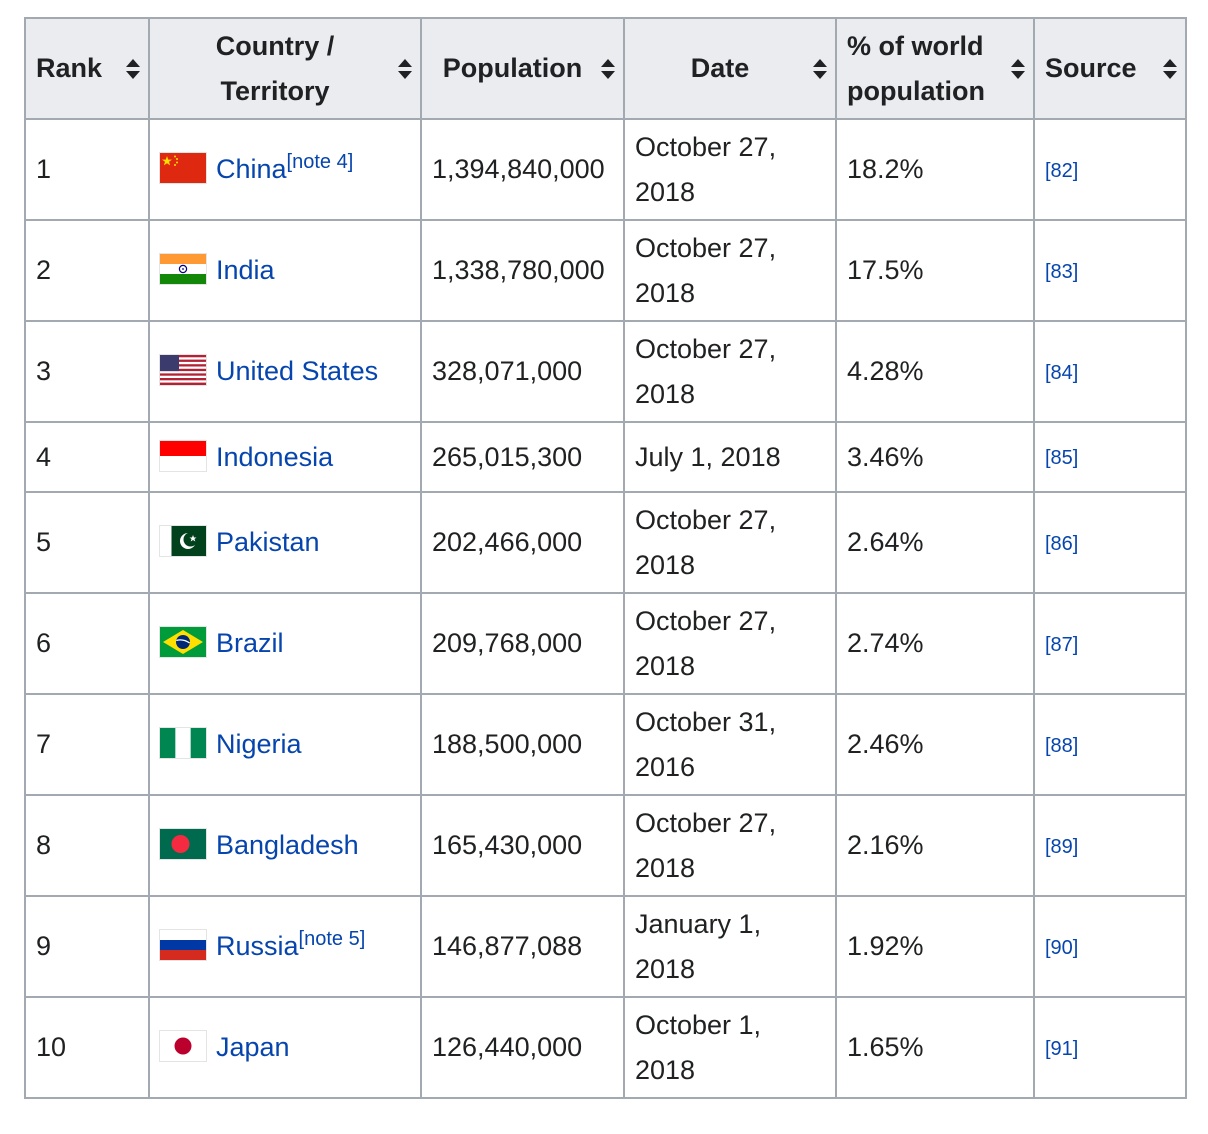 The image size is (1208, 1134). Describe the element at coordinates (253, 1047) in the screenshot. I see `country-link: Japan` at that location.